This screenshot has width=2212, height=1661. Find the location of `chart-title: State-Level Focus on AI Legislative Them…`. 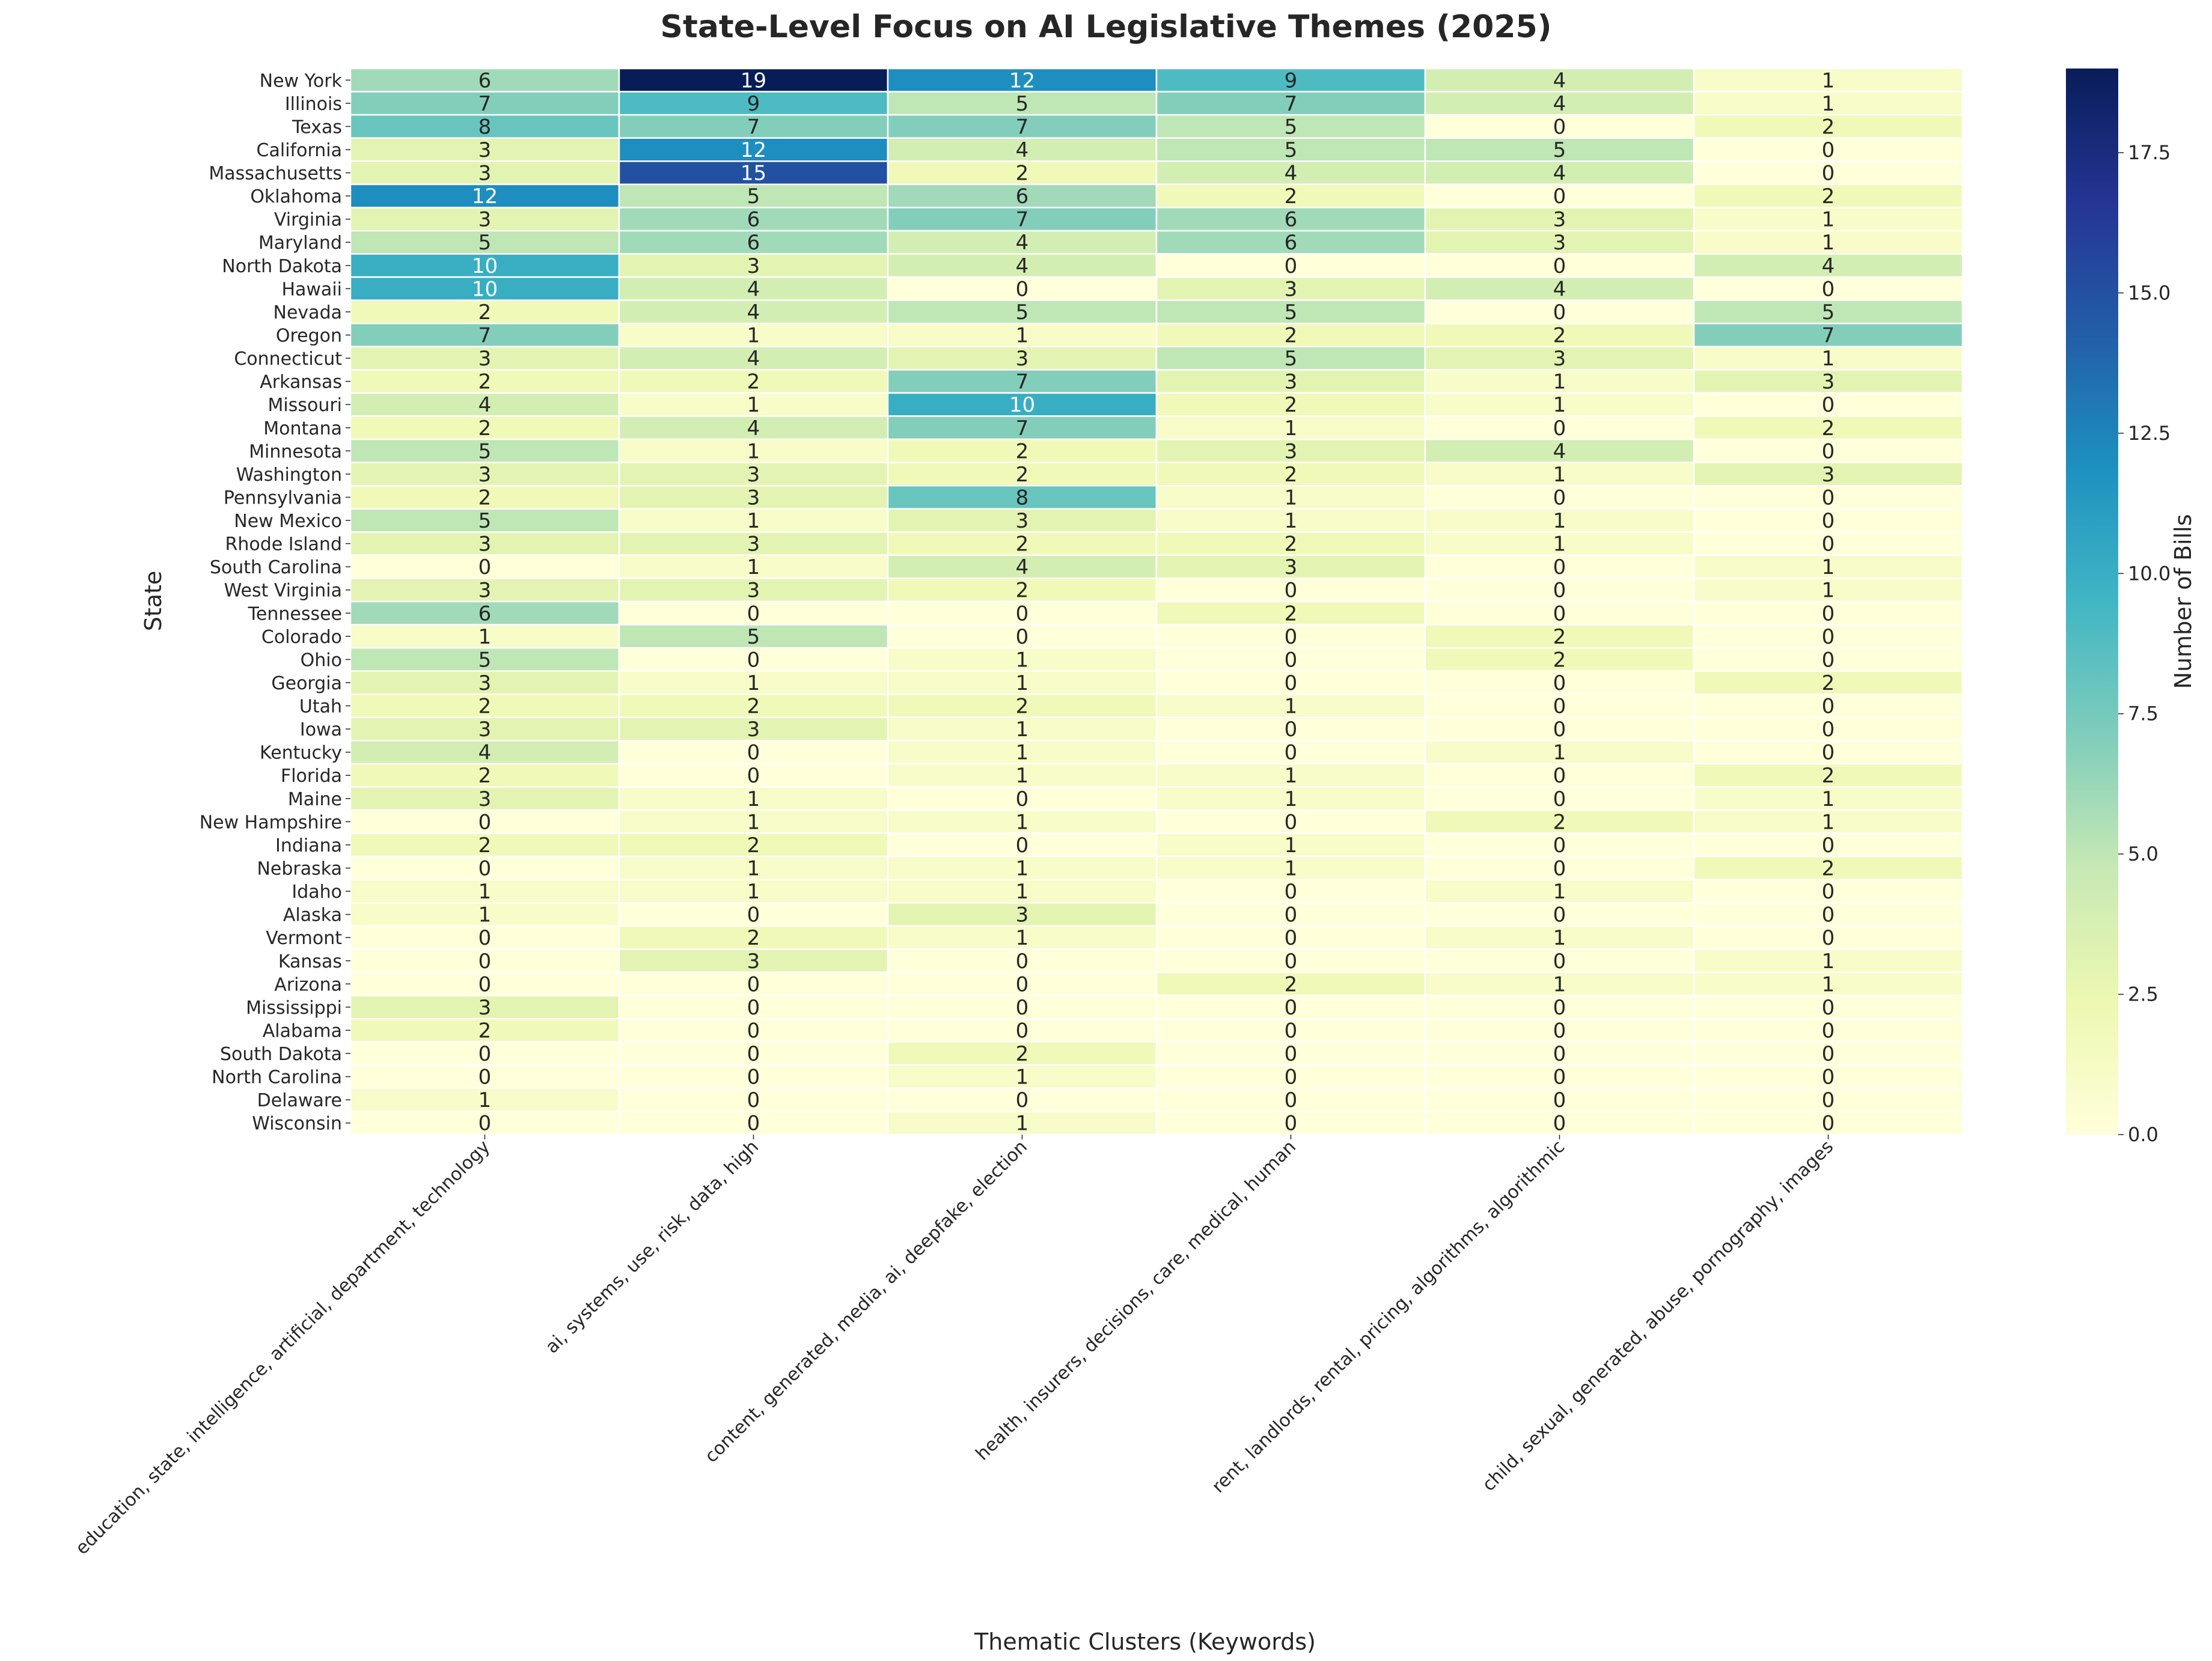

chart-title: State-Level Focus on AI Legislative Them… is located at coordinates (1106, 27).